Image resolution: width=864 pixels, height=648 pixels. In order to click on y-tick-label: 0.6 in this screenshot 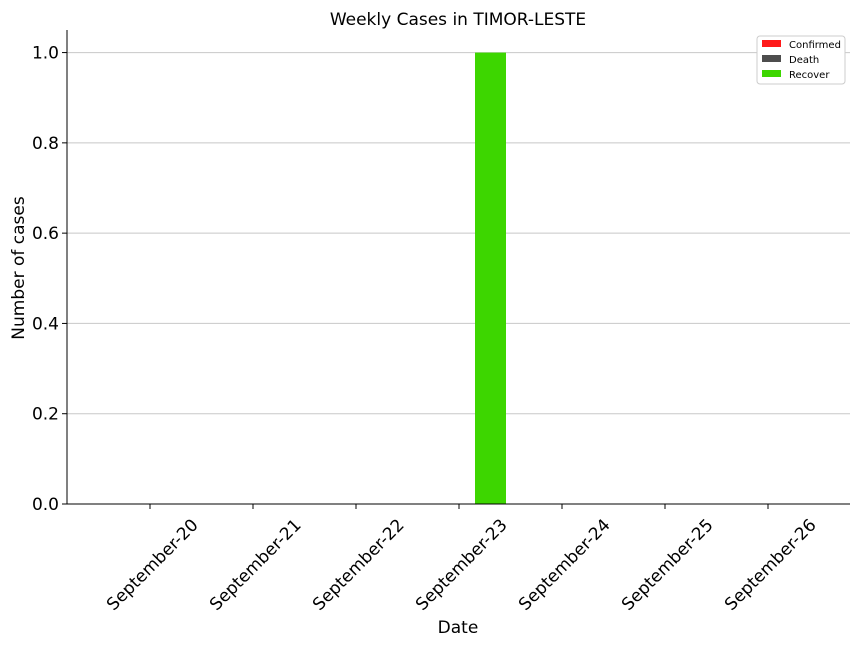, I will do `click(45, 234)`.